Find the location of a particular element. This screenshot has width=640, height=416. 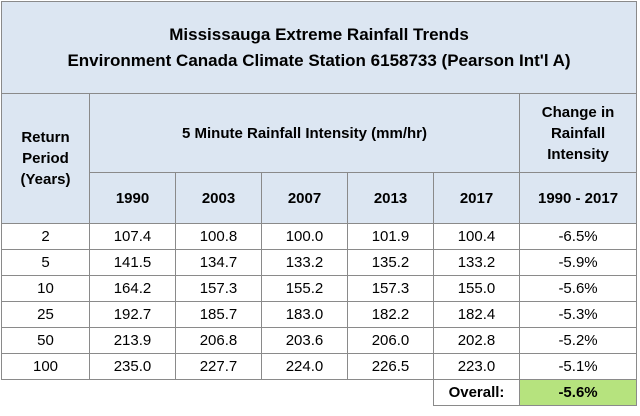

table-row: 100 235.0 227.7 224.0 226.5 223.0 -5.1% is located at coordinates (319, 366).